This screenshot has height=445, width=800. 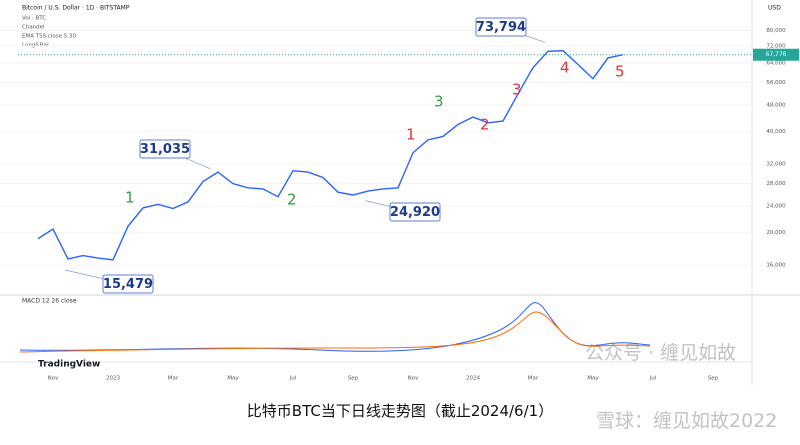 What do you see at coordinates (776, 233) in the screenshot?
I see `y-tick-label: 20,000` at bounding box center [776, 233].